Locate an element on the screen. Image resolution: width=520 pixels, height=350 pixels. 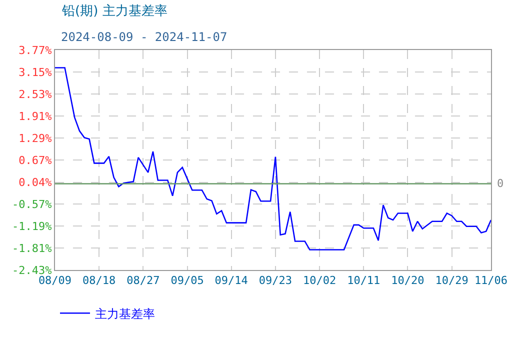
x-tick-label: 09/23 is located at coordinates (275, 281).